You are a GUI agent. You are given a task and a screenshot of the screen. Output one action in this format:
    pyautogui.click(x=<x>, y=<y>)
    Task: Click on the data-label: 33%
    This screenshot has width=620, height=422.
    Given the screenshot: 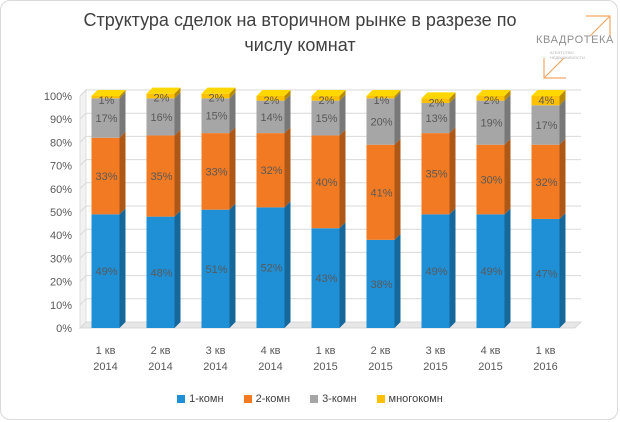 What is the action you would take?
    pyautogui.click(x=106, y=177)
    